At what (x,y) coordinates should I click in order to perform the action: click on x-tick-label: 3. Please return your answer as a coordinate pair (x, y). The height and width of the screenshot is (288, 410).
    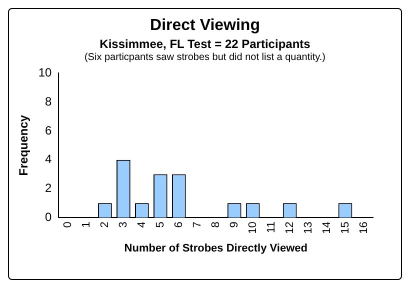
    Looking at the image, I should click on (123, 225).